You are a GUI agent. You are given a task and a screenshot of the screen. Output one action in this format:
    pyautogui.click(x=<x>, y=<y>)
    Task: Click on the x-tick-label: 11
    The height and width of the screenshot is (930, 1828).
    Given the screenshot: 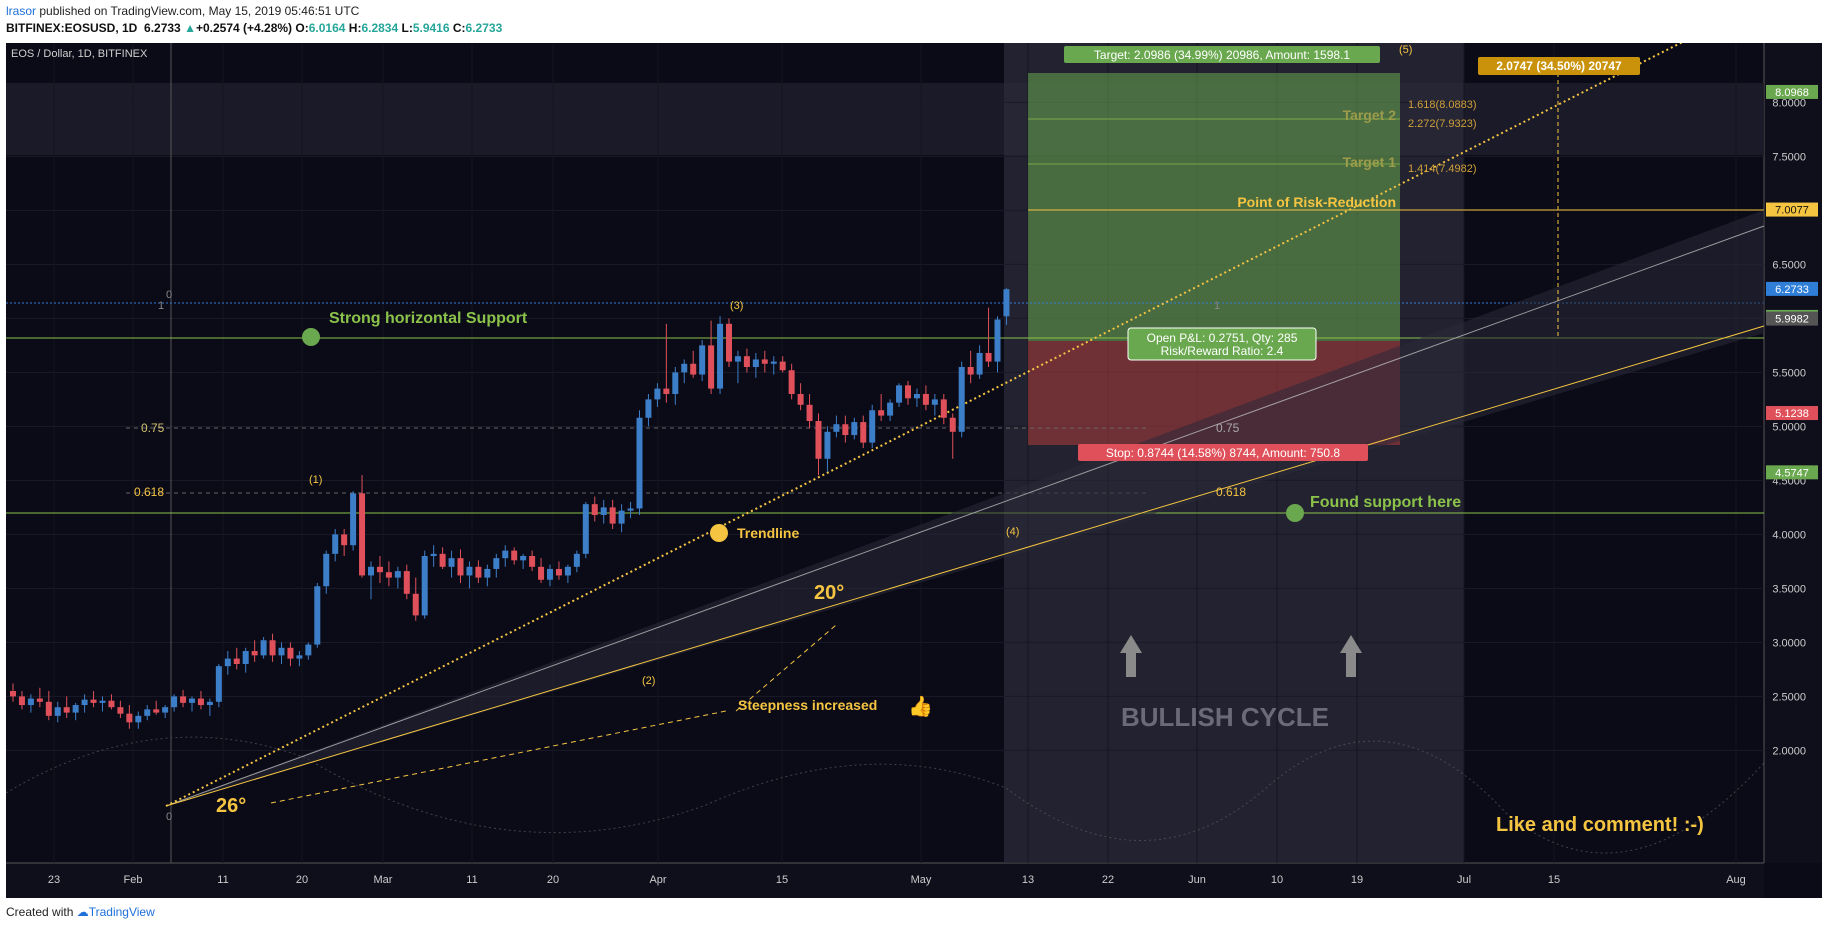 What is the action you would take?
    pyautogui.click(x=222, y=880)
    